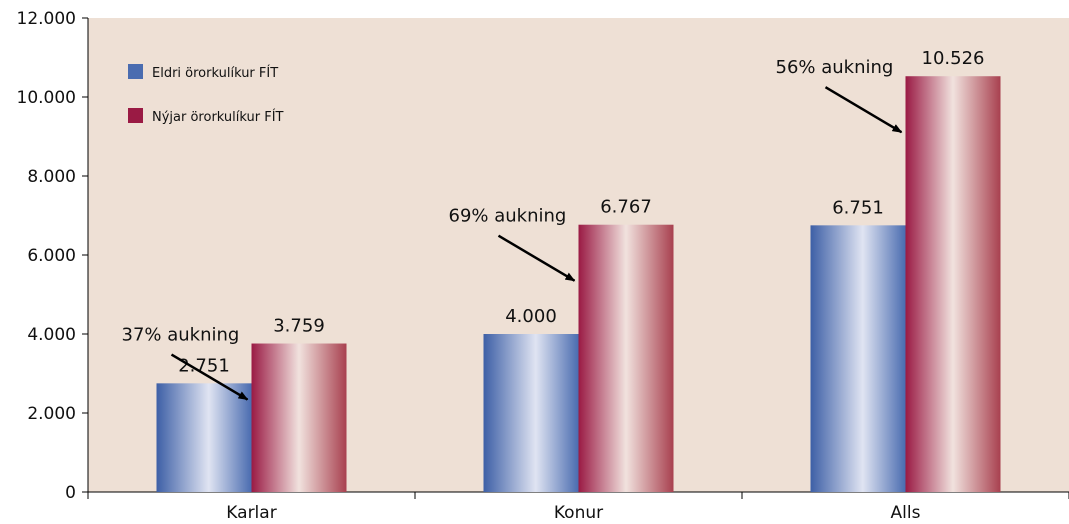 The height and width of the screenshot is (524, 1069). What do you see at coordinates (858, 207) in the screenshot?
I see `data-label: 6.751` at bounding box center [858, 207].